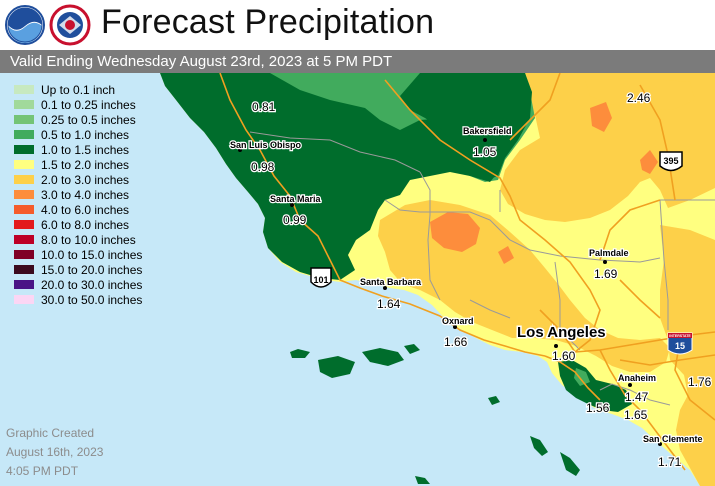 The width and height of the screenshot is (715, 486). I want to click on legend-item: 1.5 to 2.0 inches, so click(78, 164).